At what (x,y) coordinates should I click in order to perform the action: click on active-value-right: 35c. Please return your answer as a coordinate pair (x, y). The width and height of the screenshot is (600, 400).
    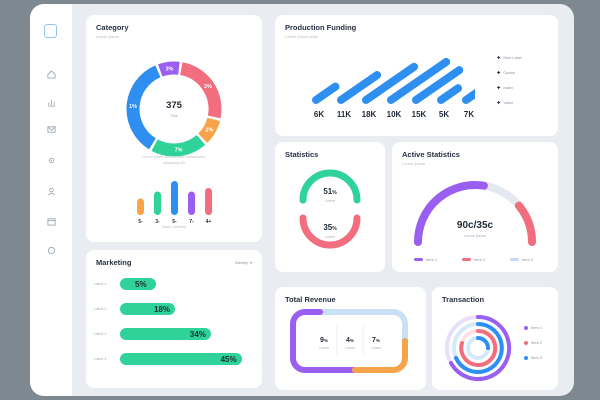
    Looking at the image, I should click on (484, 225).